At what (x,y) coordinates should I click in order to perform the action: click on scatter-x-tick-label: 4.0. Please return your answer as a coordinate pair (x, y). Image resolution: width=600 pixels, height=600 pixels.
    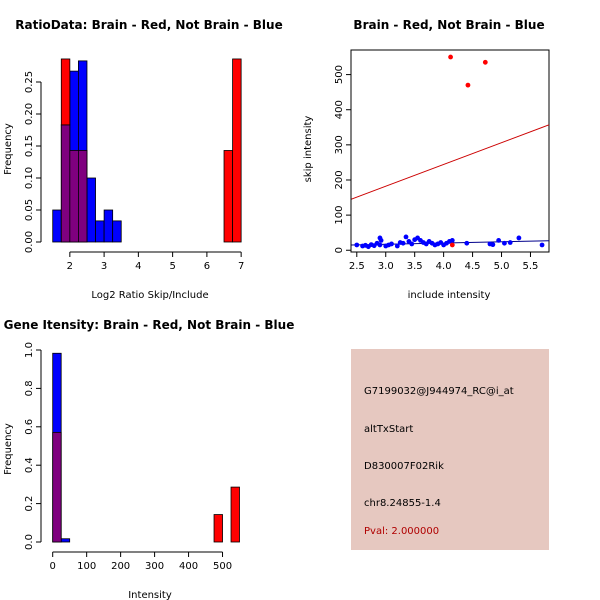
    Looking at the image, I should click on (444, 266).